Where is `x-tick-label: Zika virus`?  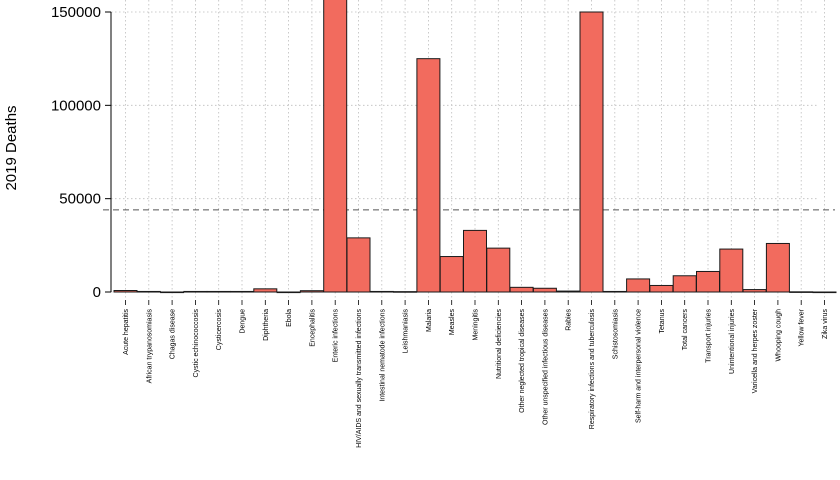
x-tick-label: Zika virus is located at coordinates (825, 324).